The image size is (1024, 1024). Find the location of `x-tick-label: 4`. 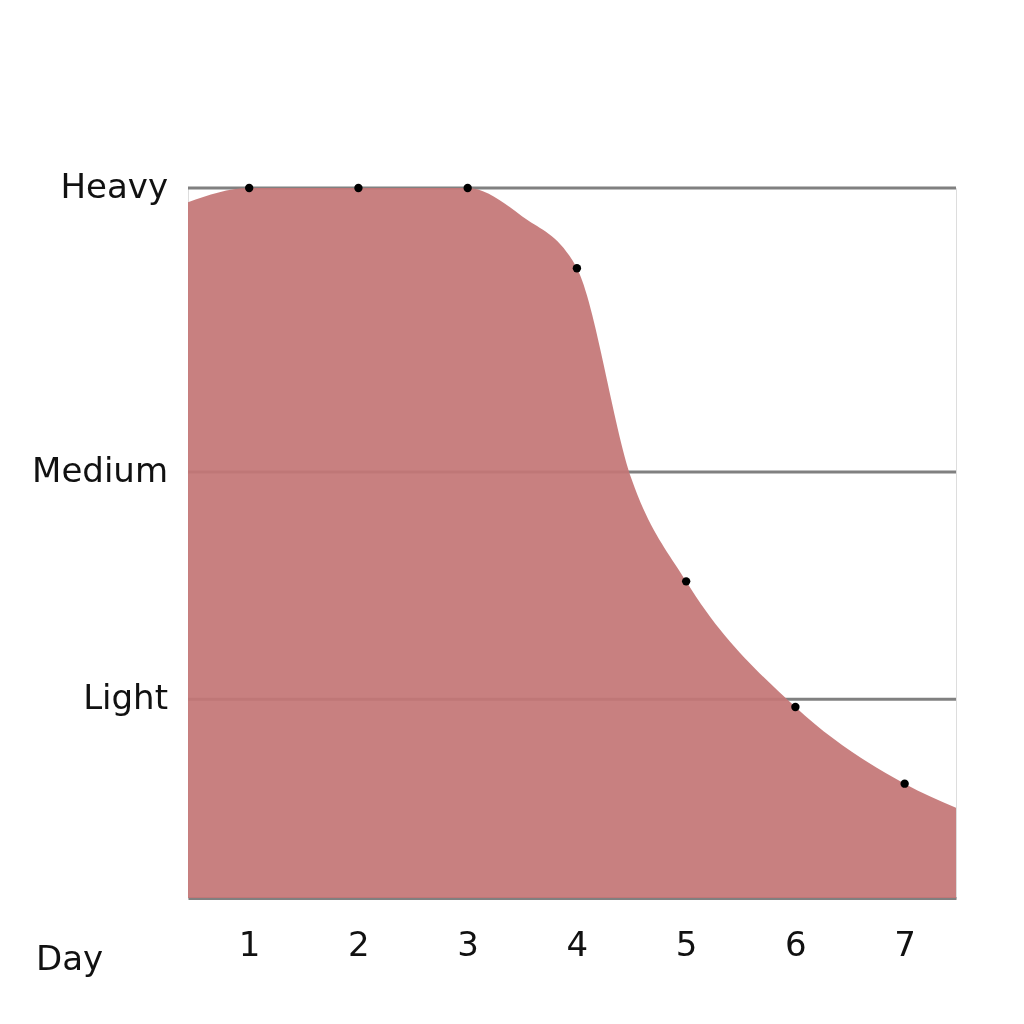

x-tick-label: 4 is located at coordinates (577, 943).